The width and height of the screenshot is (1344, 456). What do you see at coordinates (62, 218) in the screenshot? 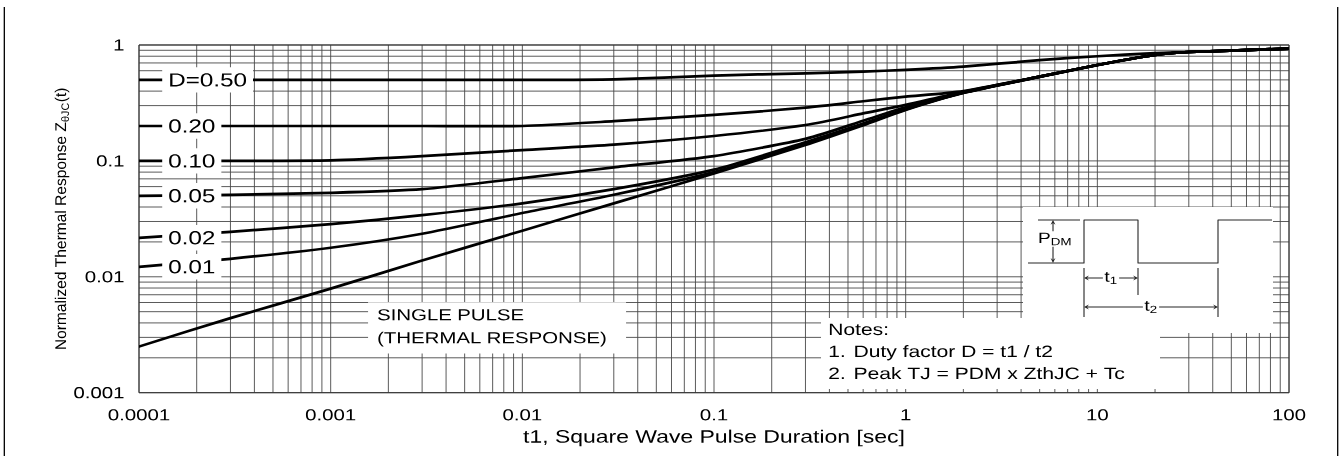
I see `y-axis-title: Normalized Thermal Response Z$_{θJC}$(t)` at bounding box center [62, 218].